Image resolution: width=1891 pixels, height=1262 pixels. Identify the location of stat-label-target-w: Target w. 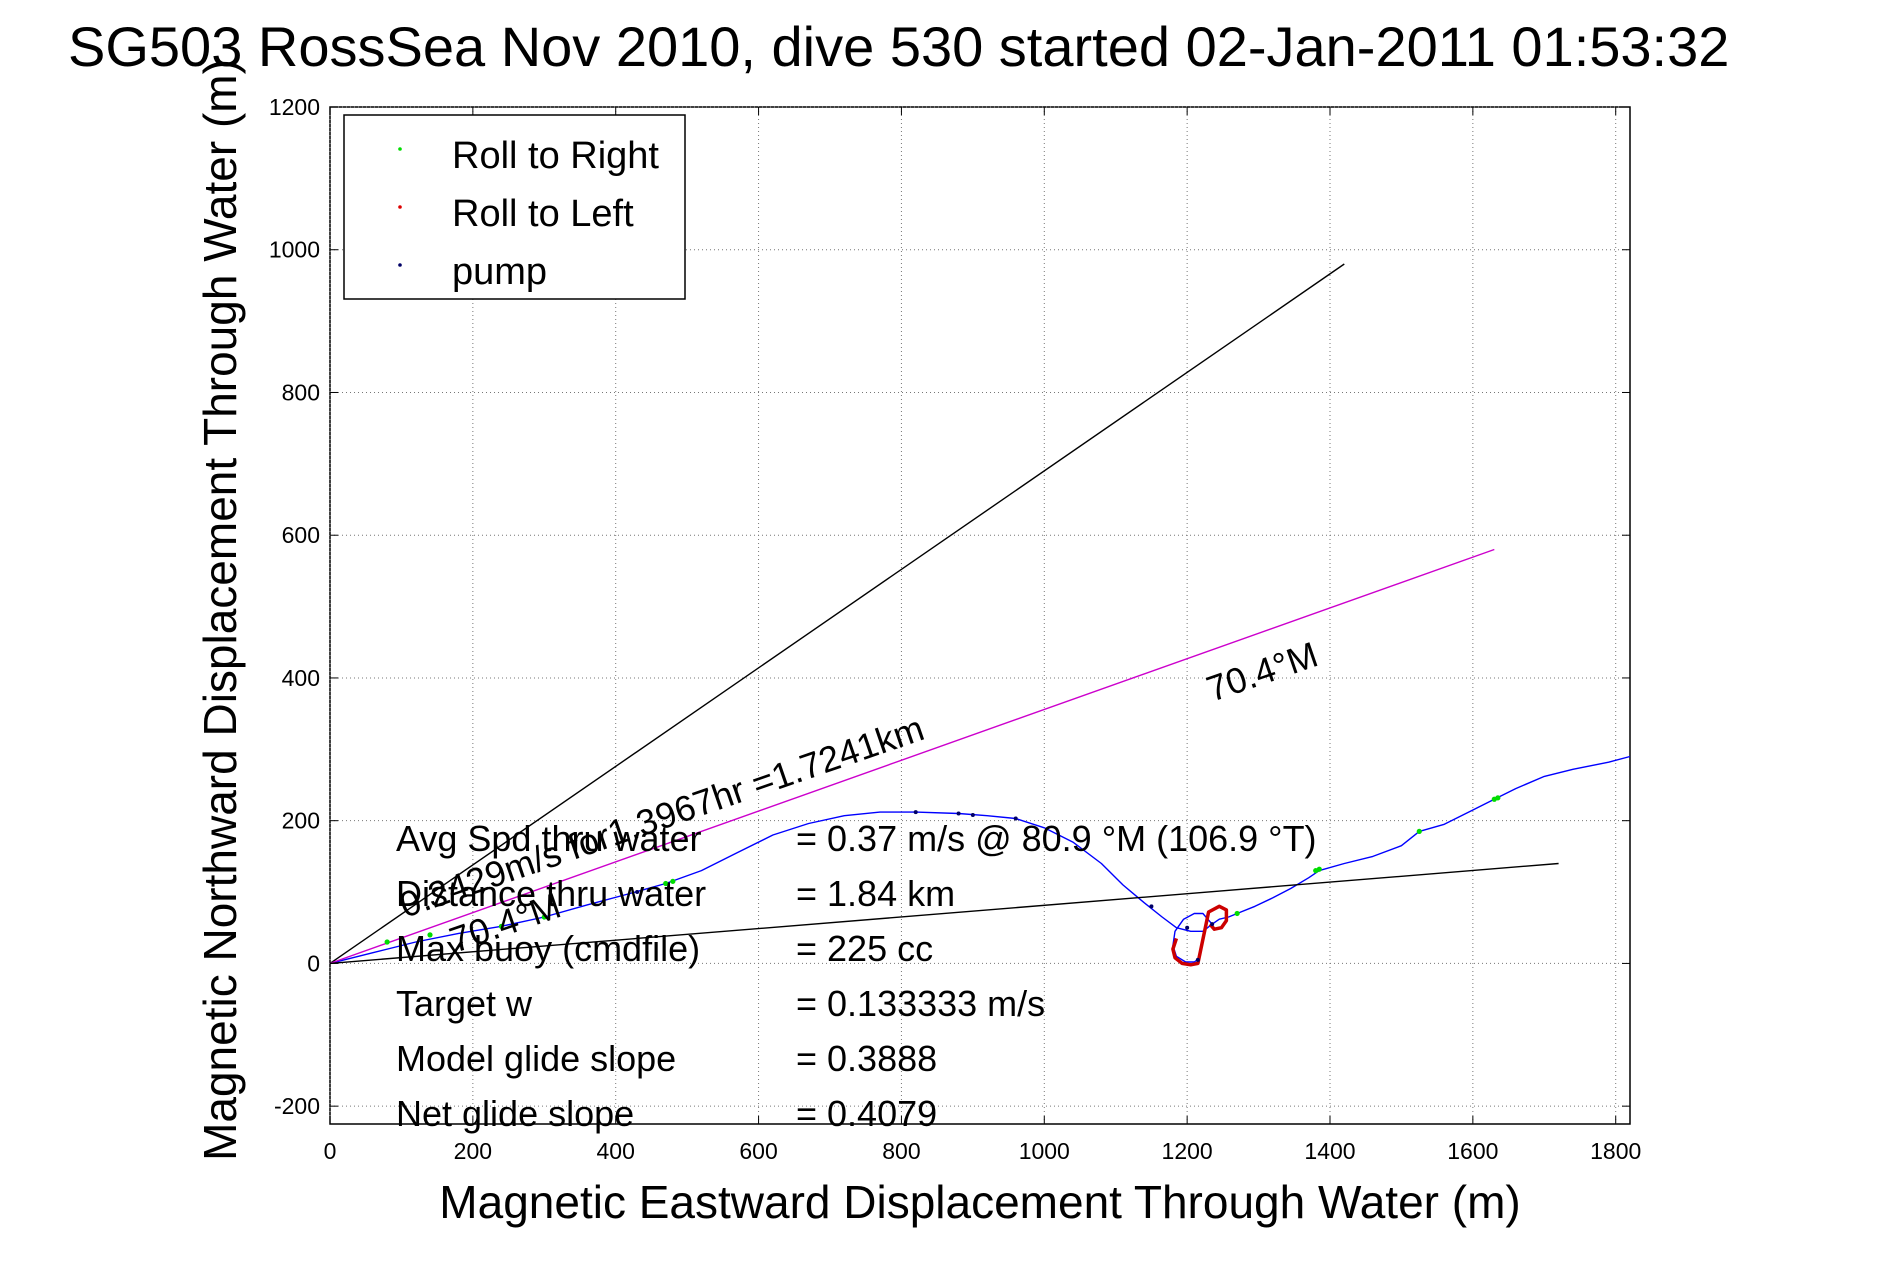
(464, 1003).